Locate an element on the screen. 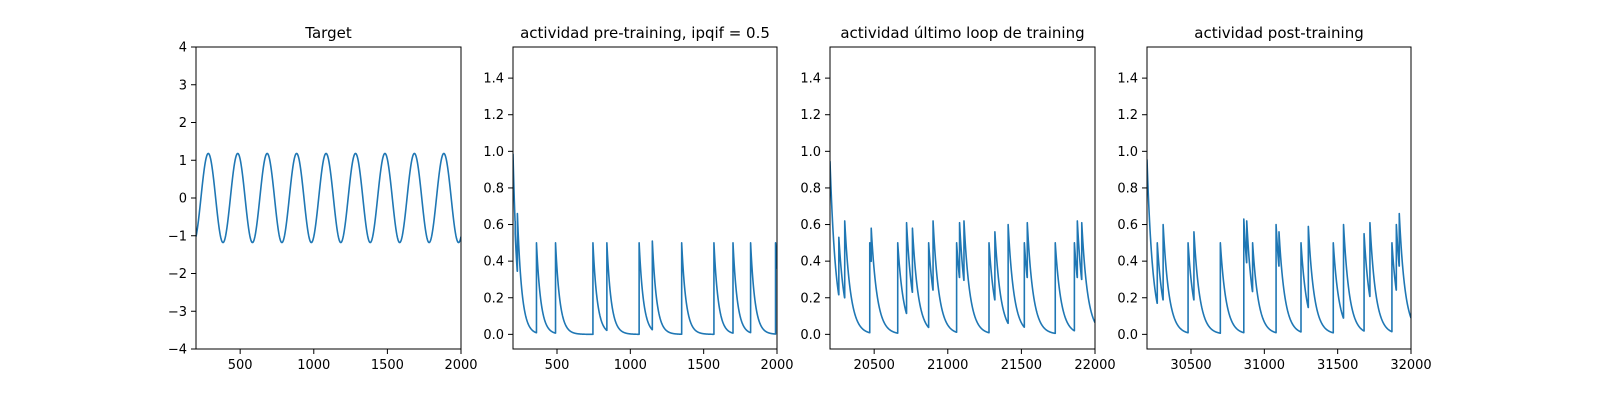 This screenshot has width=1600, height=400. y-tick-label: −2 is located at coordinates (177, 274).